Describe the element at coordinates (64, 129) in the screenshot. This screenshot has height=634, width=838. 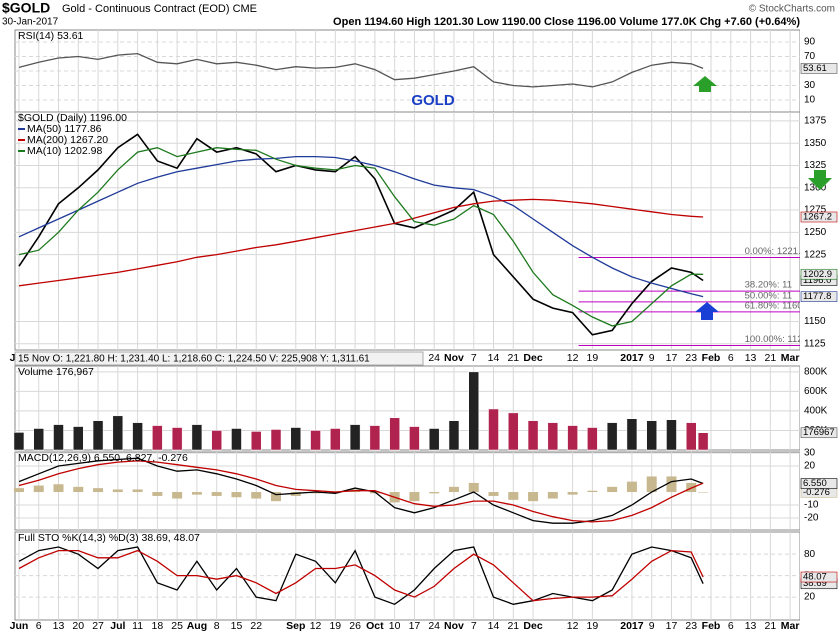
I see `legend-label: MA(50) 1177.86` at that location.